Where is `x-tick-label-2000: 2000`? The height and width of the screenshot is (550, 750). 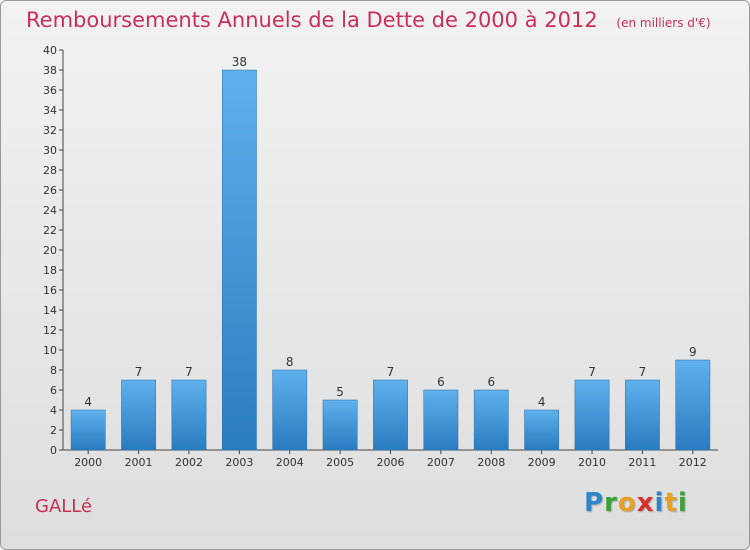
x-tick-label-2000: 2000 is located at coordinates (88, 462).